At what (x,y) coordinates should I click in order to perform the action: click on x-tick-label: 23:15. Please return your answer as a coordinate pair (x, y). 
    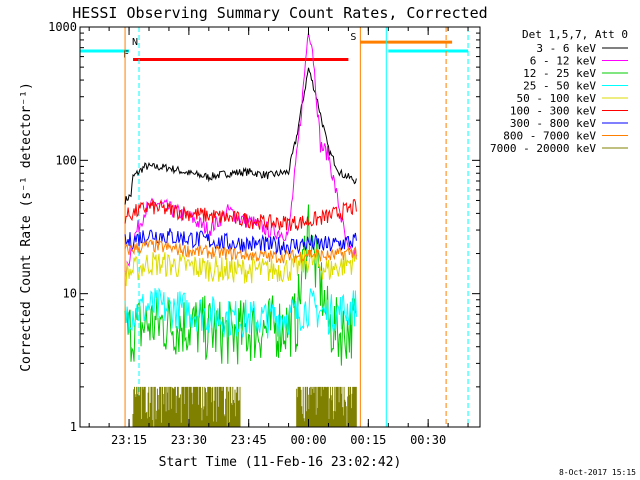
    Looking at the image, I should click on (129, 440).